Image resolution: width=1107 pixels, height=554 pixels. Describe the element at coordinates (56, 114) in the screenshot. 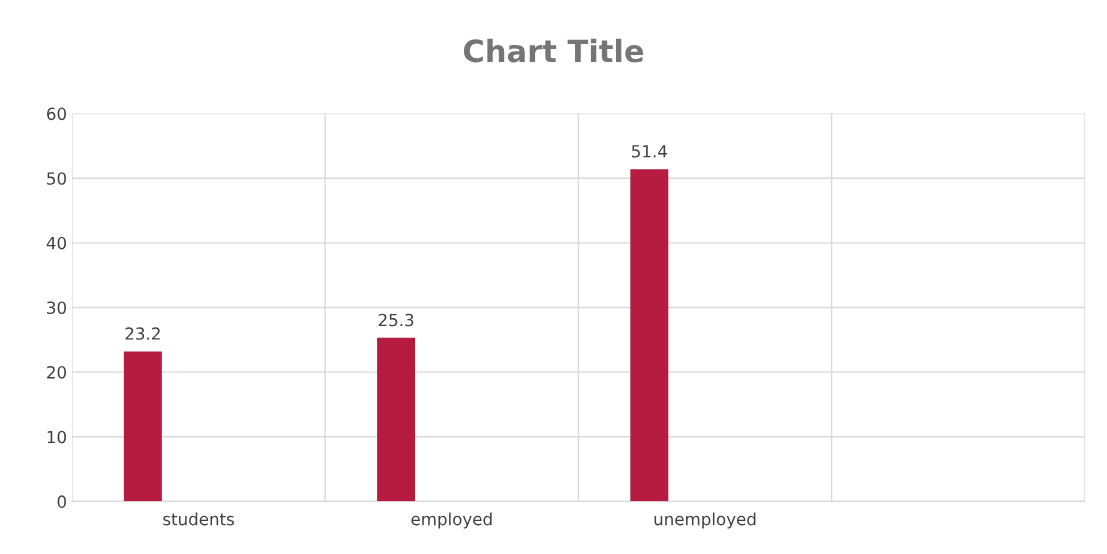

I see `y-tick-label: 60` at that location.